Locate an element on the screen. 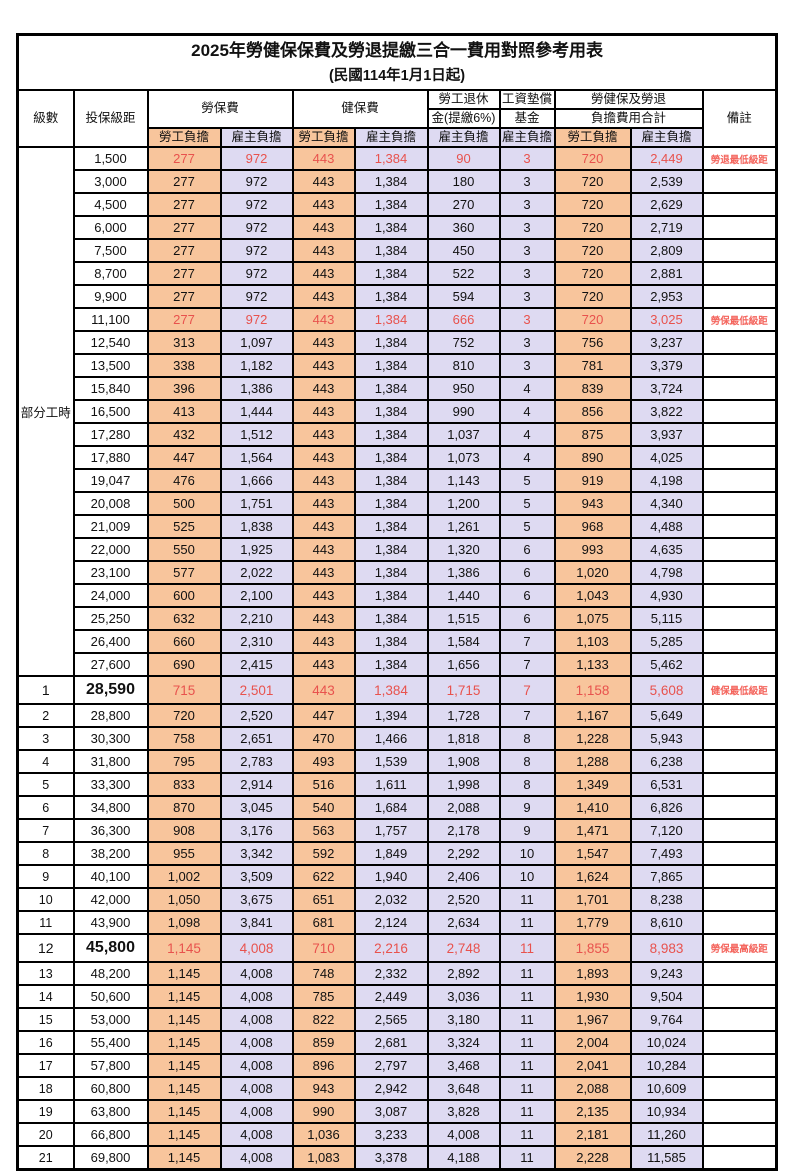 Image resolution: width=791 pixels, height=1171 pixels. pension-employer-cell: 1,515 is located at coordinates (463, 618).